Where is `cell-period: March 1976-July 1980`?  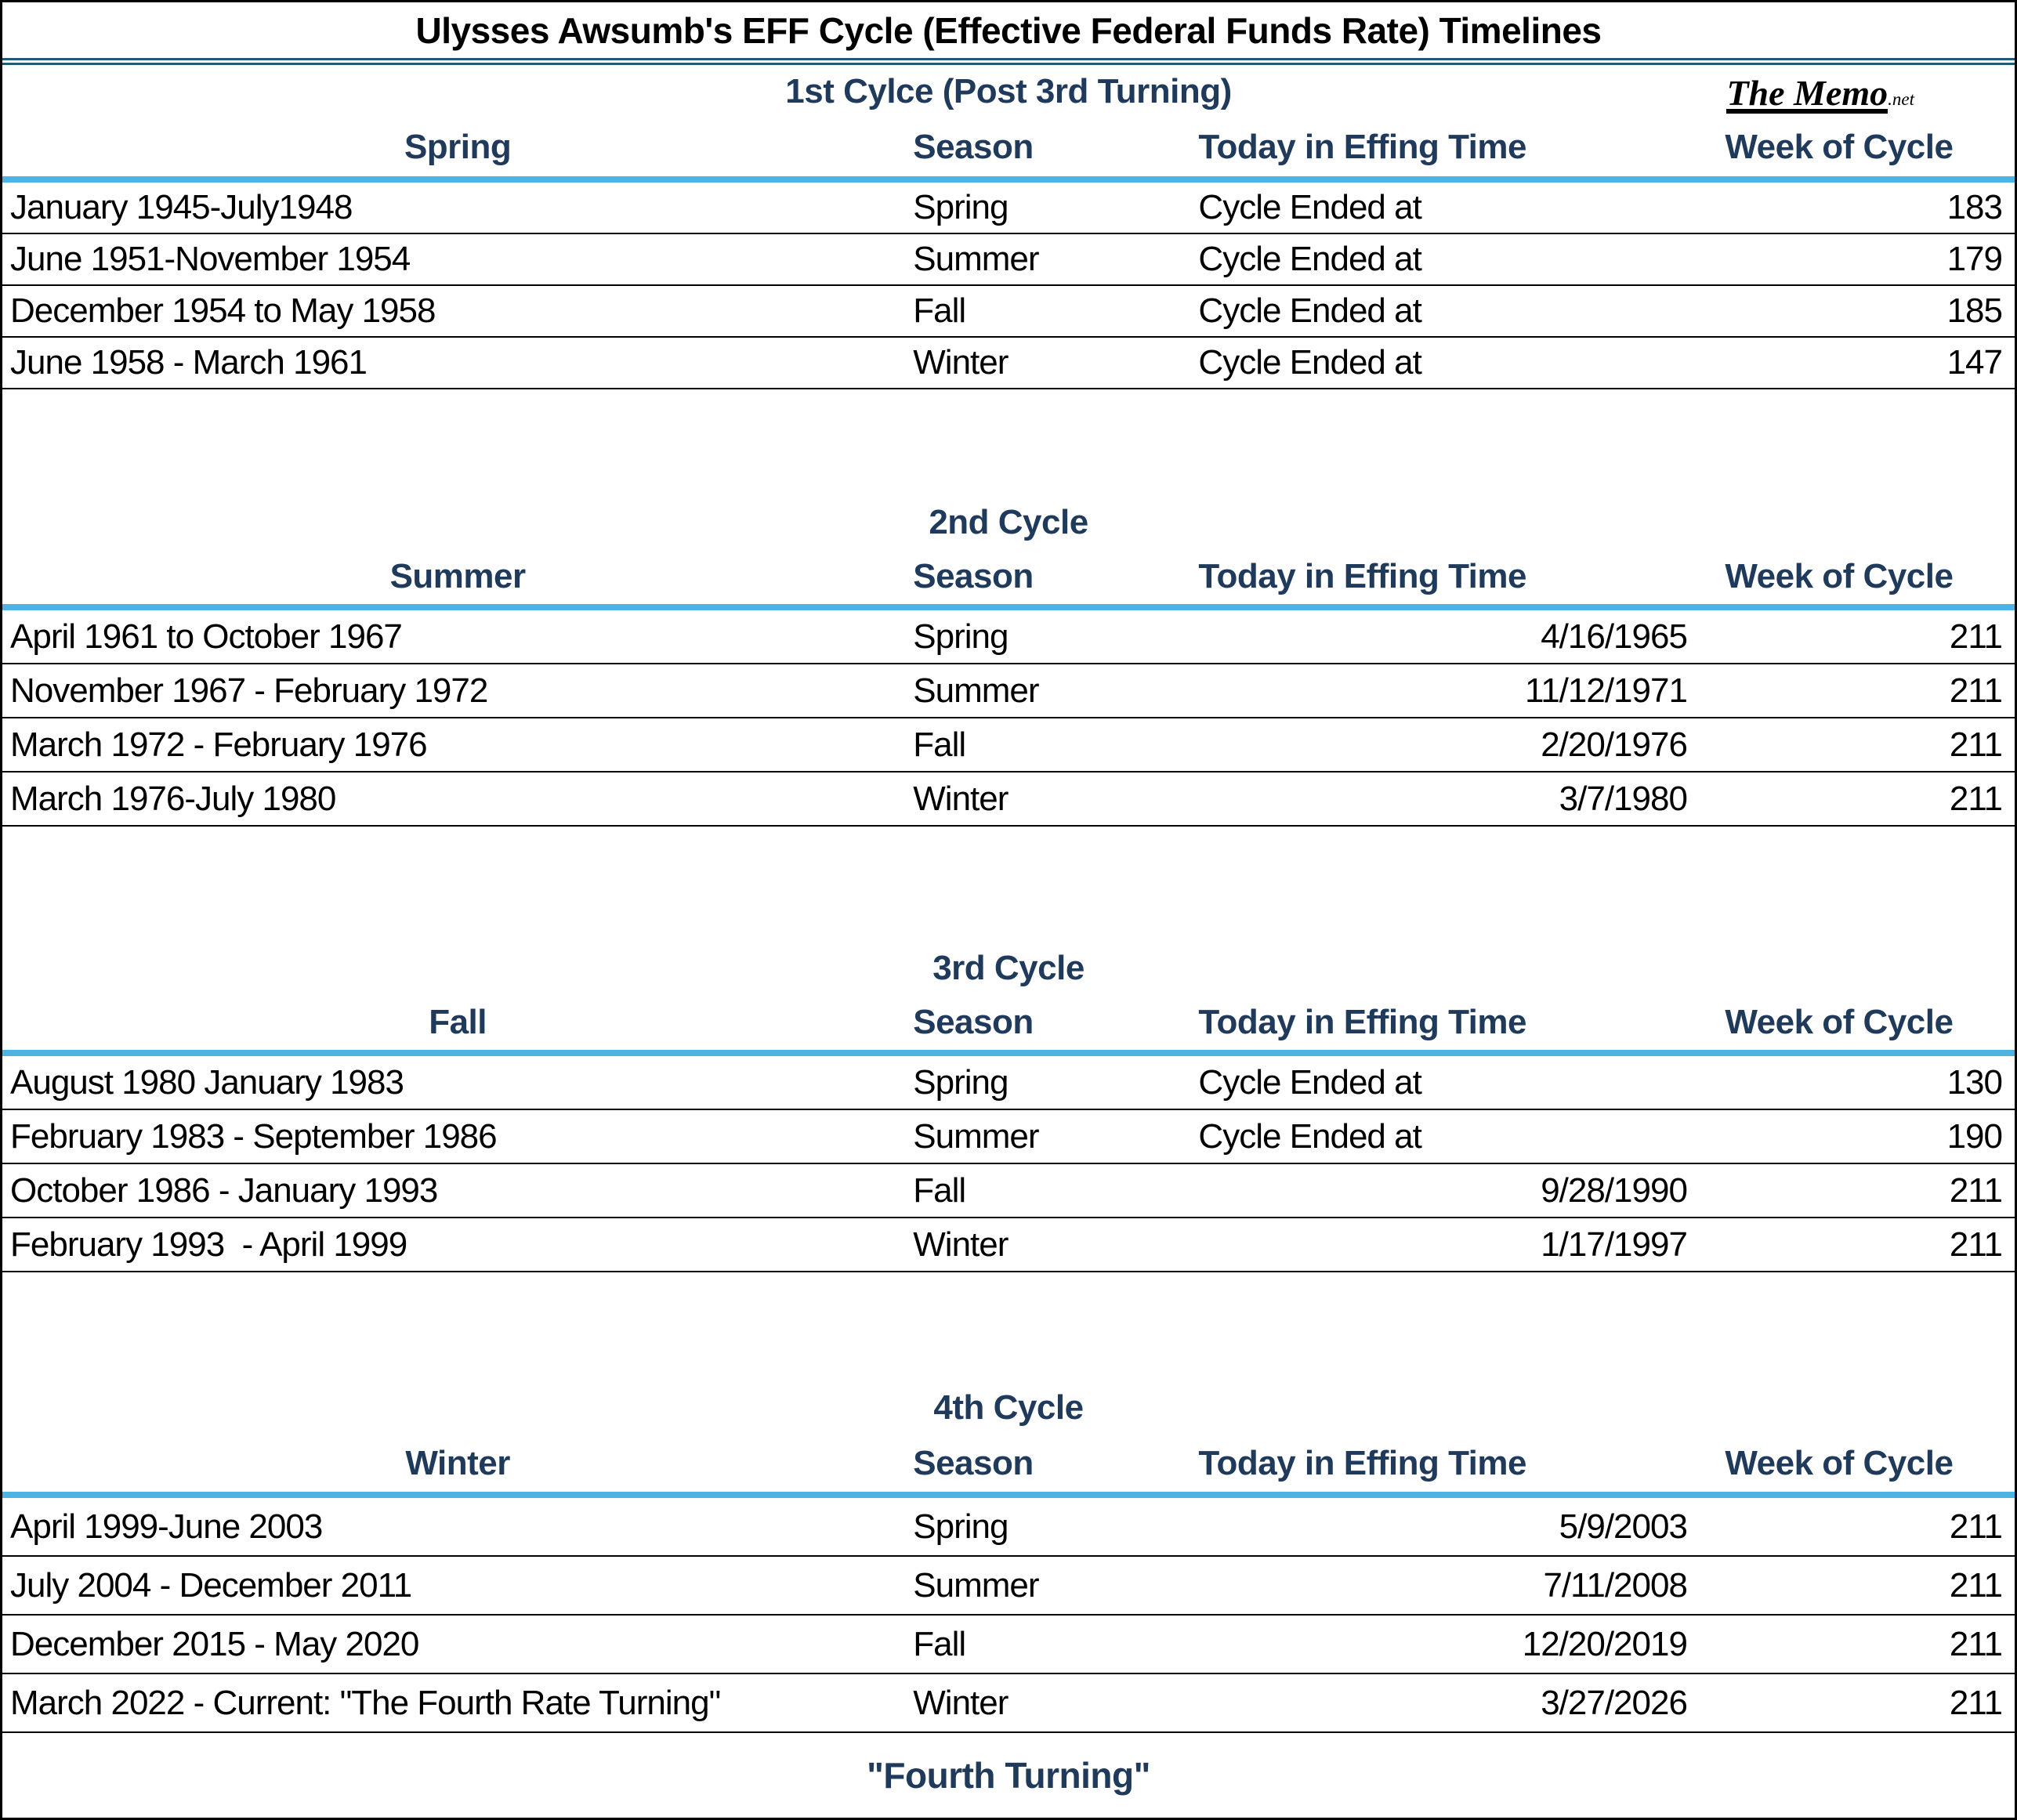
cell-period: March 1976-July 1980 is located at coordinates (173, 798).